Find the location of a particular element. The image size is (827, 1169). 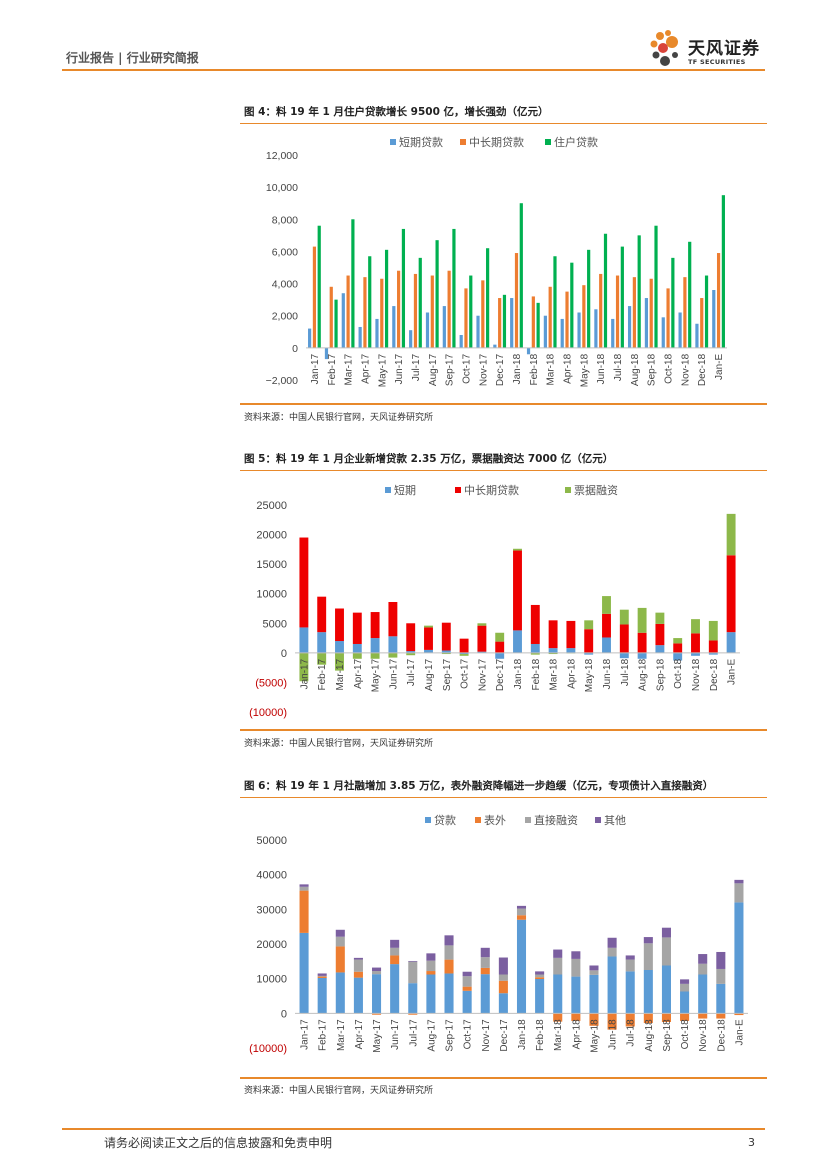

x-tick-label: Apr-17 is located at coordinates (365, 368).